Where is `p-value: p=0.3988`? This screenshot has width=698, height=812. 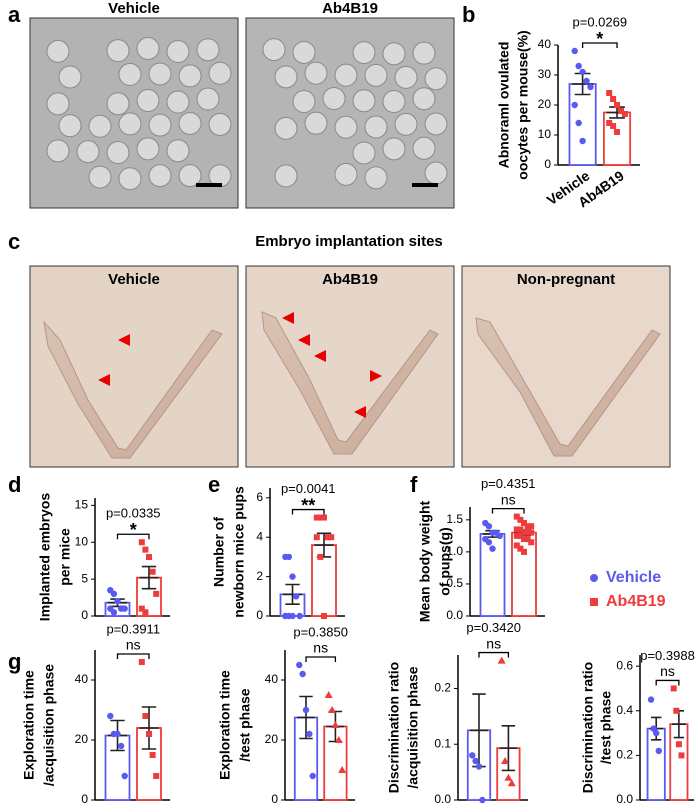 p-value: p=0.3988 is located at coordinates (667, 655).